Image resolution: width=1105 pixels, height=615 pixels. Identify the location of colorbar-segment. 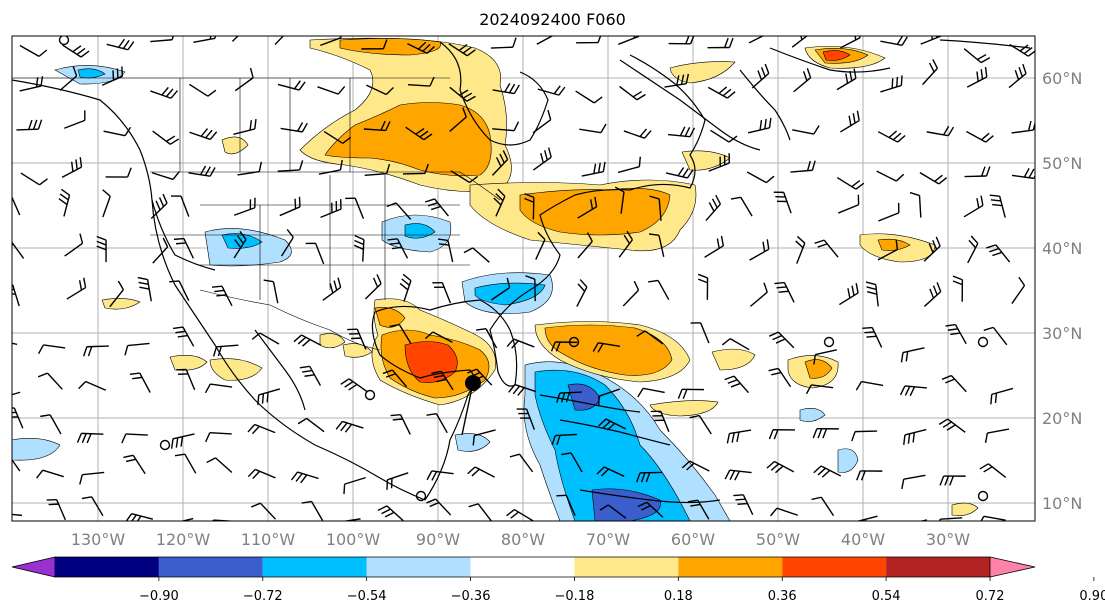
(418, 567).